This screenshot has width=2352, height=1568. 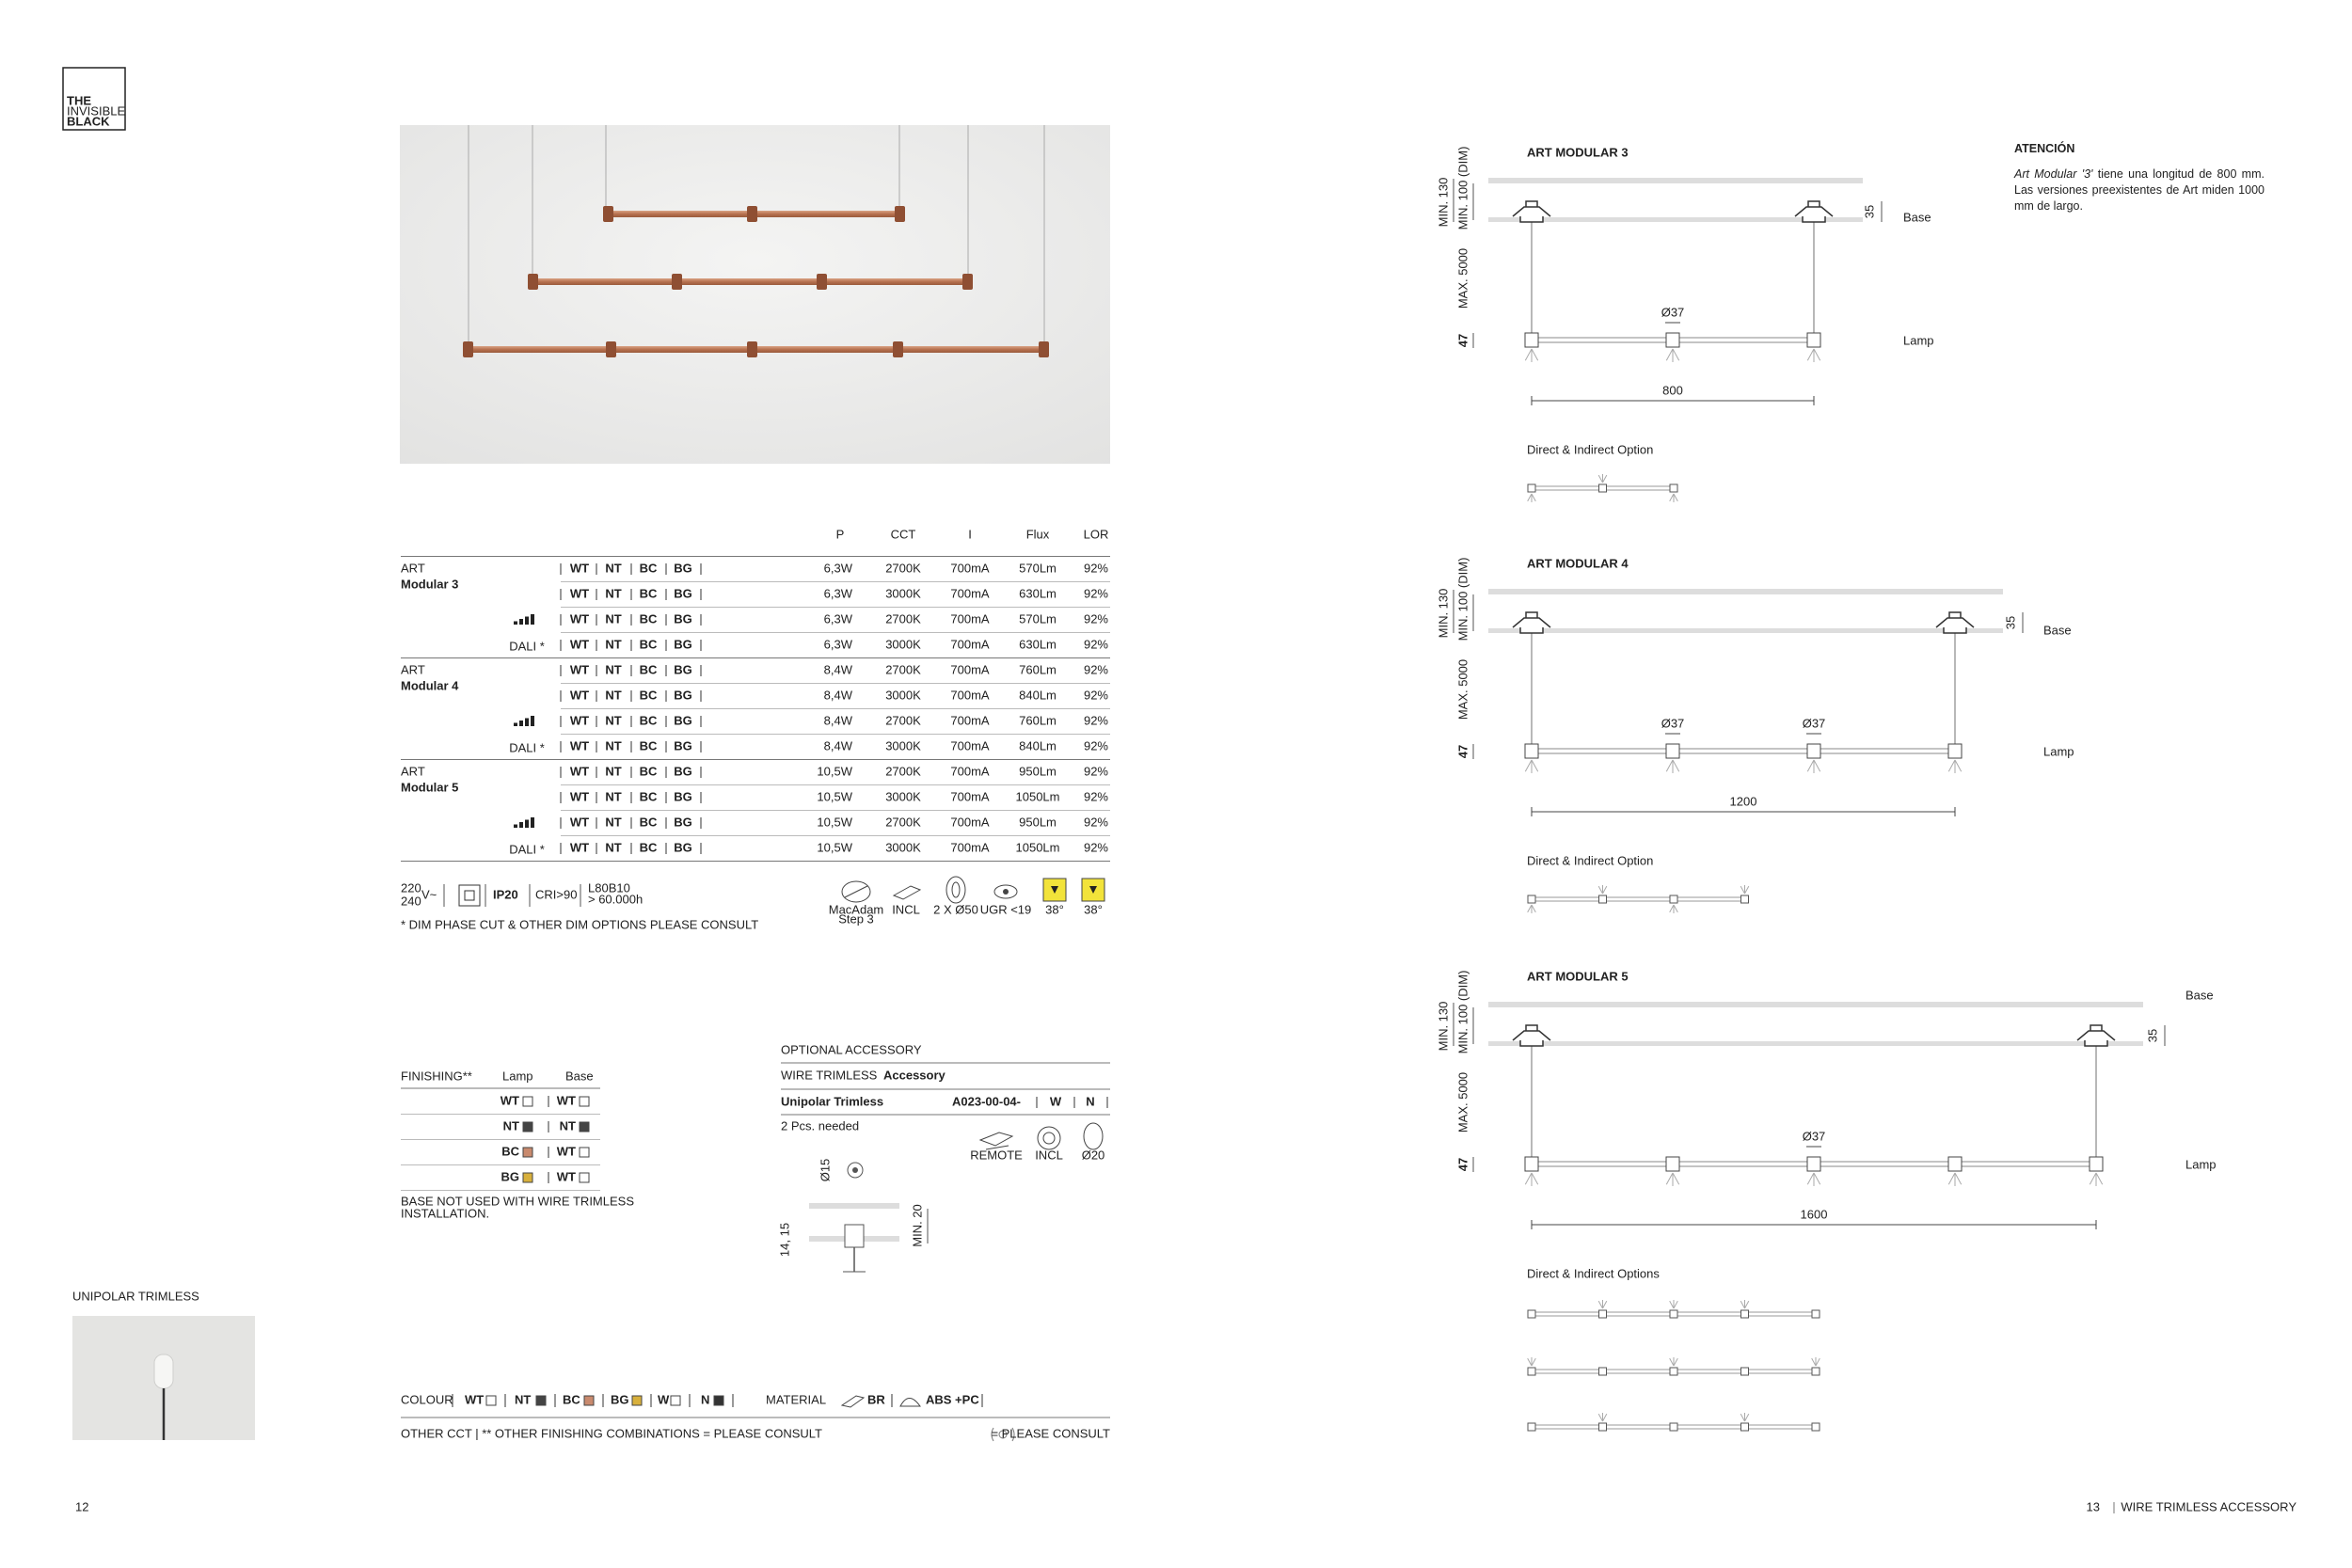 What do you see at coordinates (510, 1100) in the screenshot?
I see `finishing-lamp: WT` at bounding box center [510, 1100].